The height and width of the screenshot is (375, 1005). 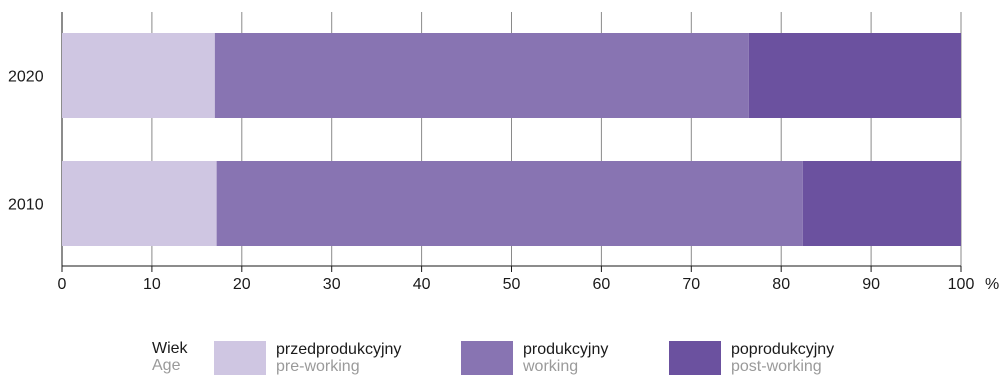 I want to click on x-tick-label: 20, so click(x=242, y=283).